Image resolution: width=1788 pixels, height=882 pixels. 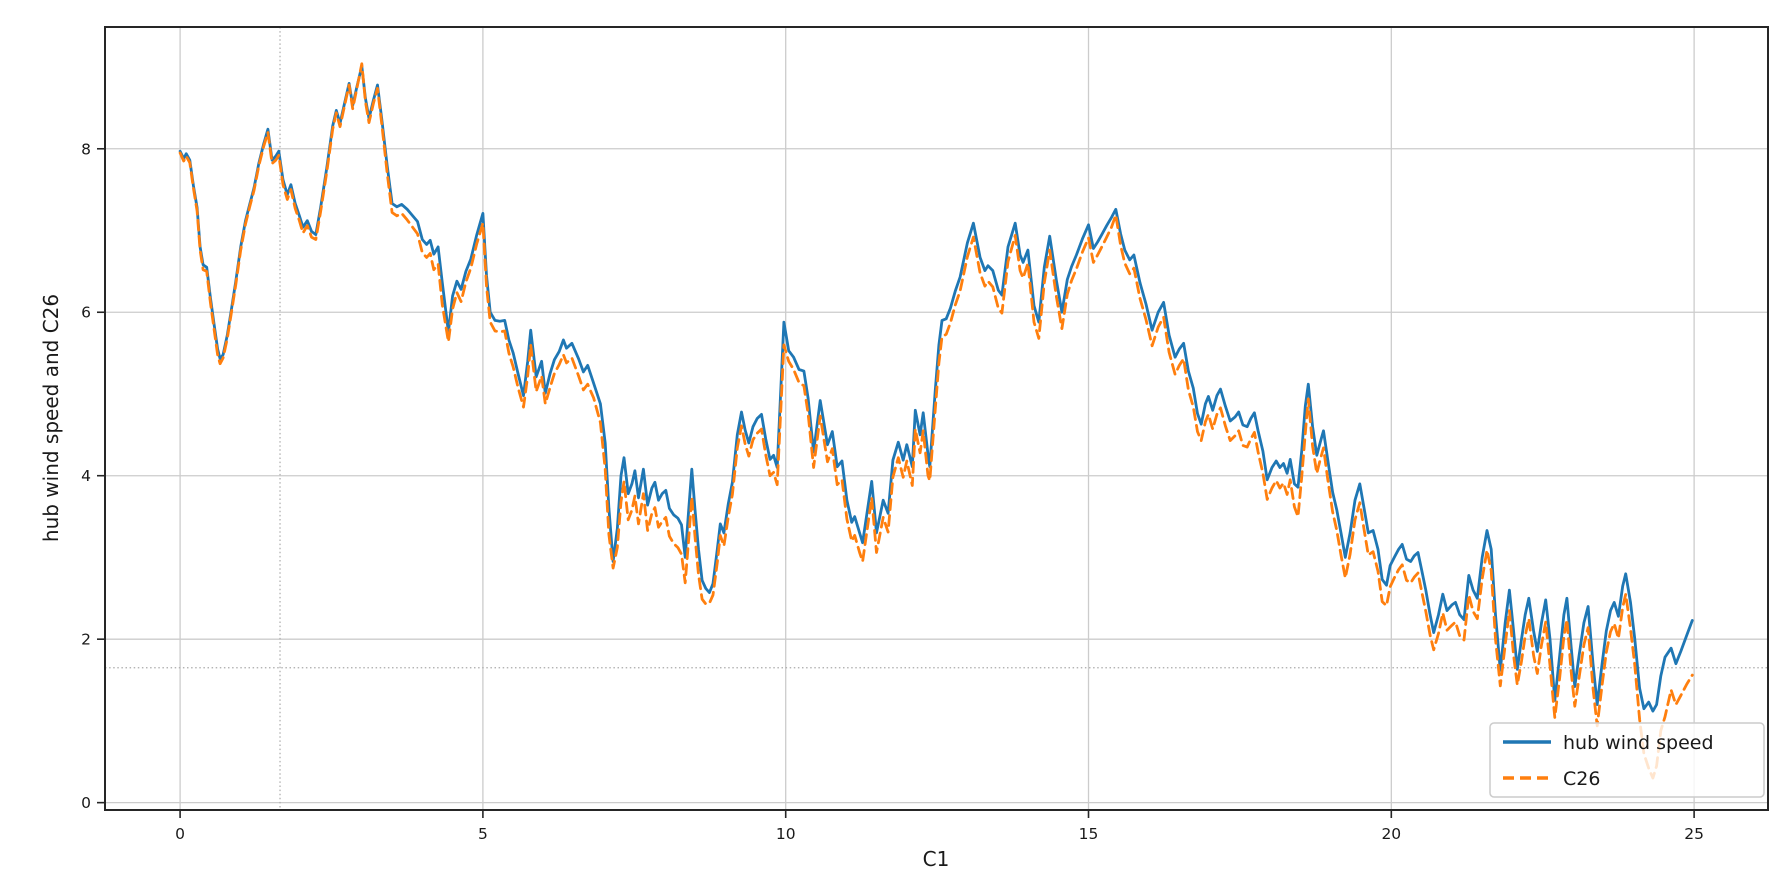 What do you see at coordinates (180, 834) in the screenshot?
I see `x-tick-label: 0` at bounding box center [180, 834].